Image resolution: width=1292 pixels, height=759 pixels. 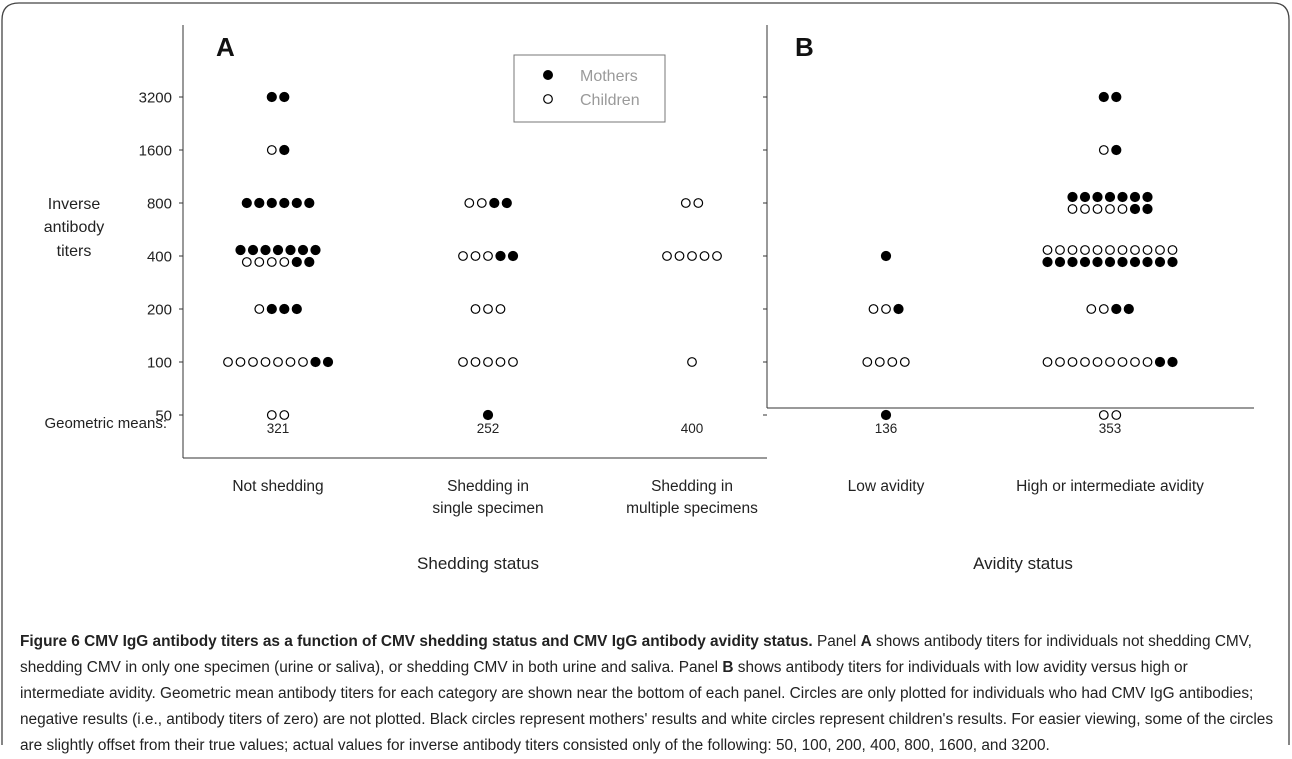 I want to click on caption-panel-a: A, so click(x=866, y=641).